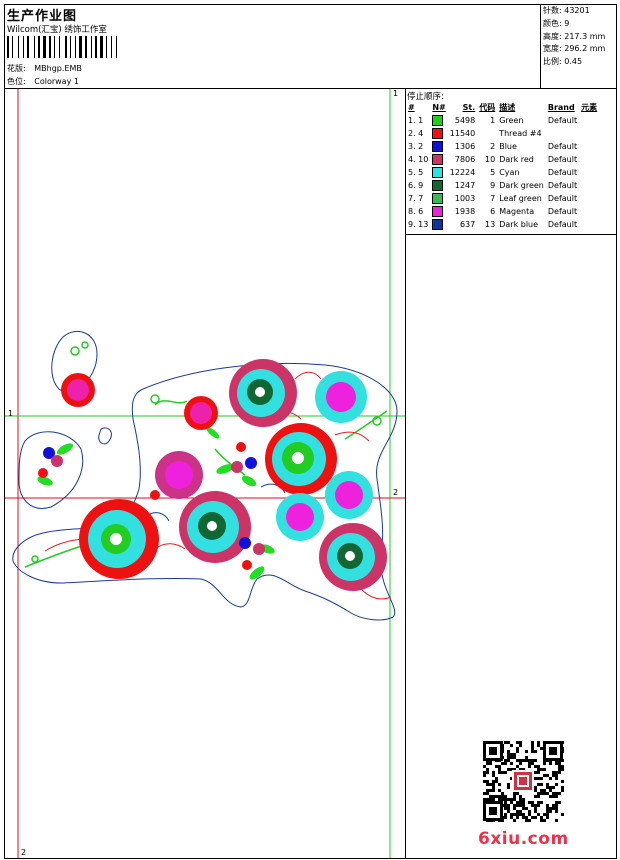 The width and height of the screenshot is (620, 860). Describe the element at coordinates (416, 146) in the screenshot. I see `row-index: 3. 2` at that location.